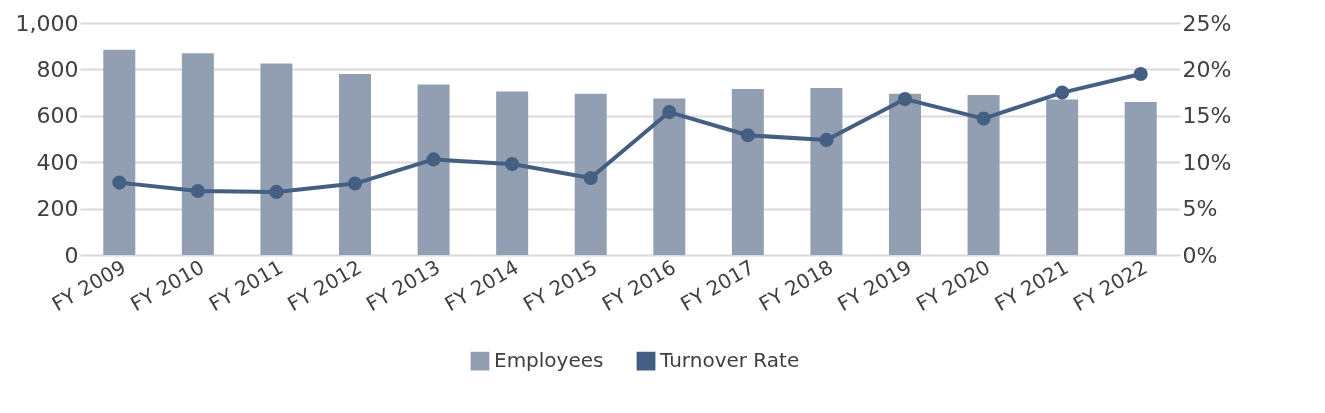  Describe the element at coordinates (1207, 116) in the screenshot. I see `y2-tick-label: 15%` at that location.